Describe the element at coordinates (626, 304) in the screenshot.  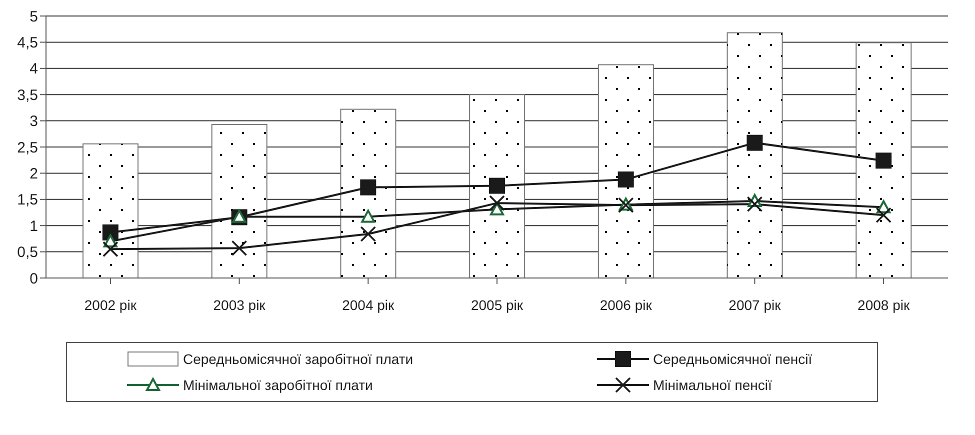
I see `x-tick-label: 2006 рік` at that location.